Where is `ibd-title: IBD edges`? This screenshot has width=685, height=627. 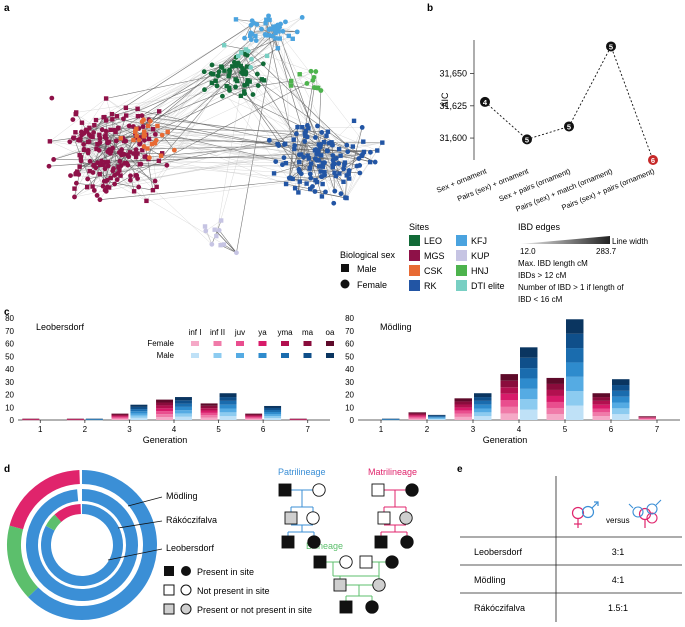
ibd-title: IBD edges is located at coordinates (539, 227).